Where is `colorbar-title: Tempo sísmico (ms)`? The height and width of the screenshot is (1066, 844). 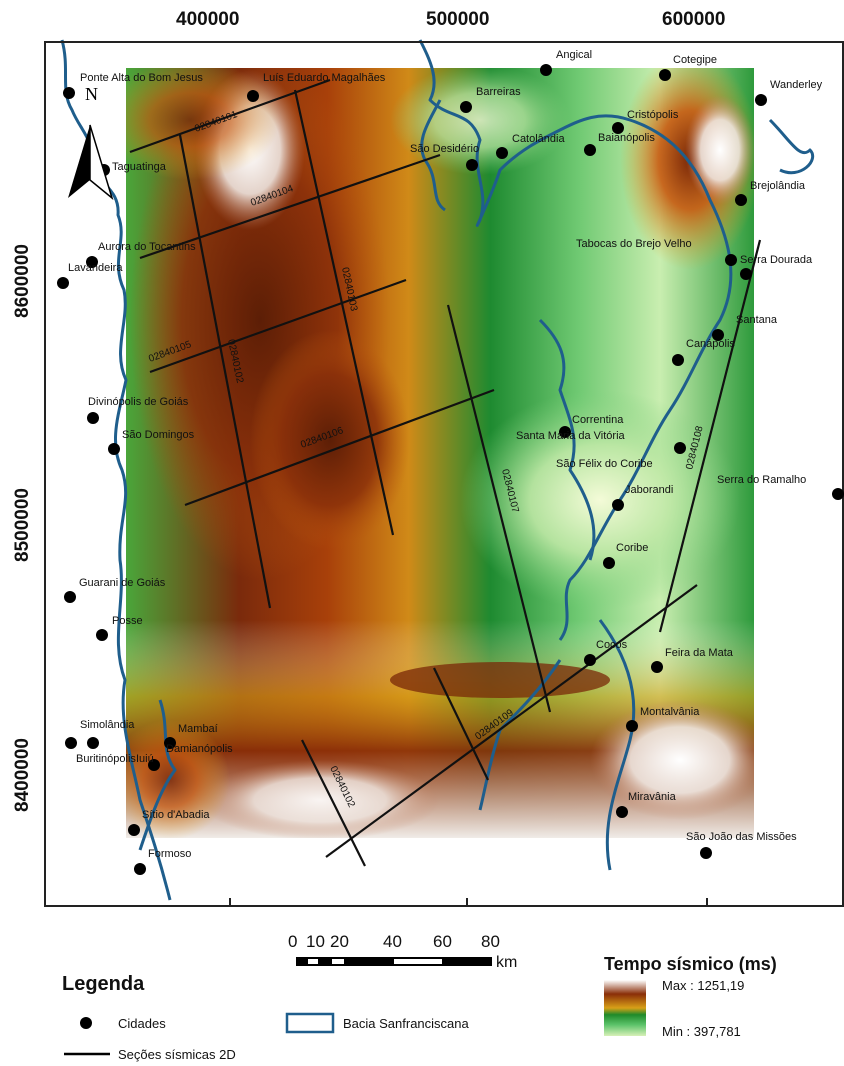
colorbar-title: Tempo sísmico (ms) is located at coordinates (690, 964).